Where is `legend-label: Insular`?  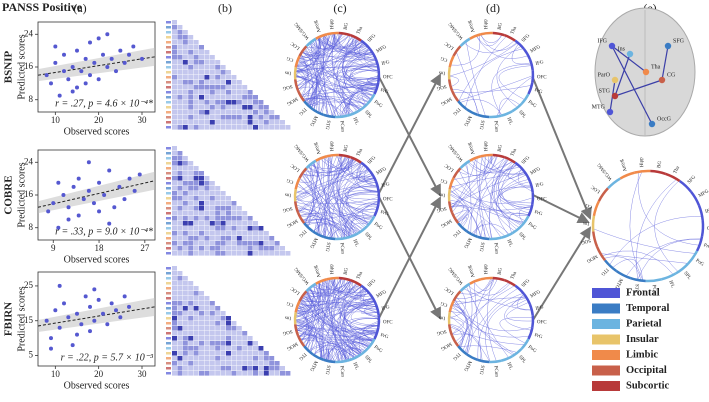
legend-label: Insular is located at coordinates (642, 339).